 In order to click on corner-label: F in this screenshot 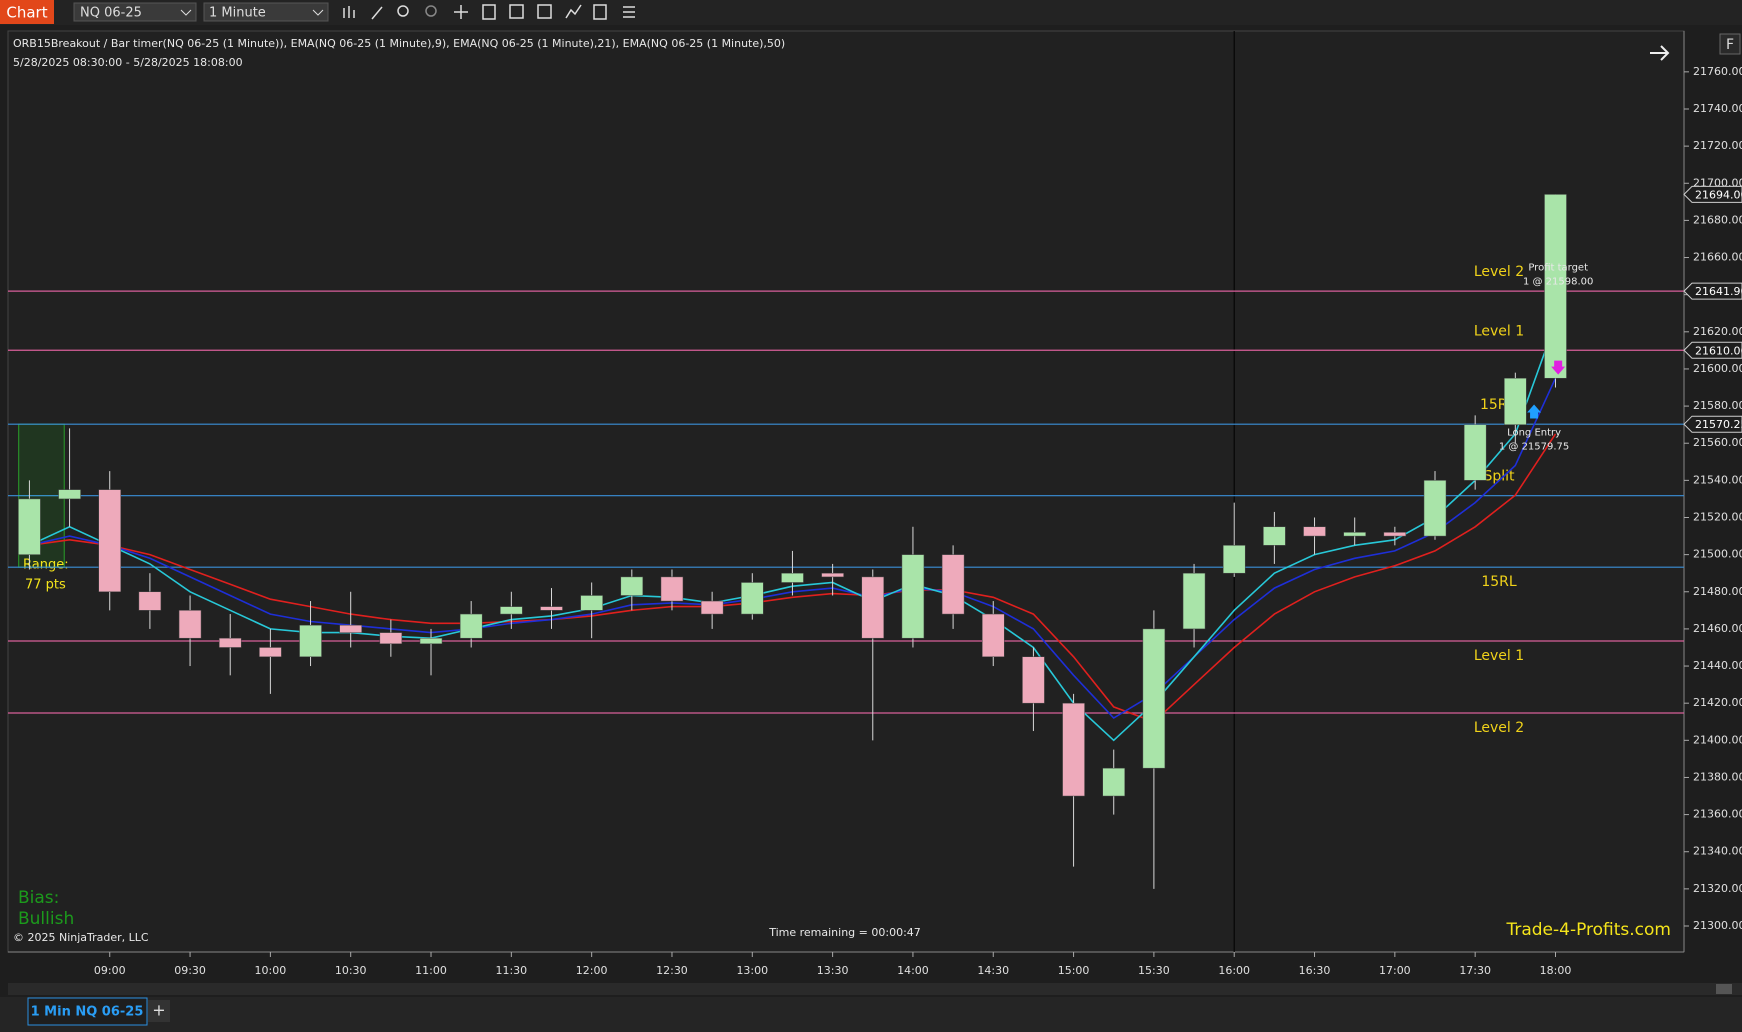, I will do `click(1730, 45)`.